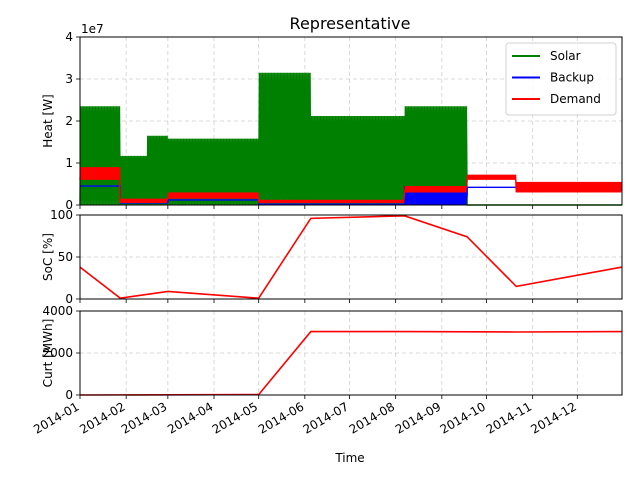 The width and height of the screenshot is (640, 480). I want to click on y-tick-label: 4, so click(69, 37).